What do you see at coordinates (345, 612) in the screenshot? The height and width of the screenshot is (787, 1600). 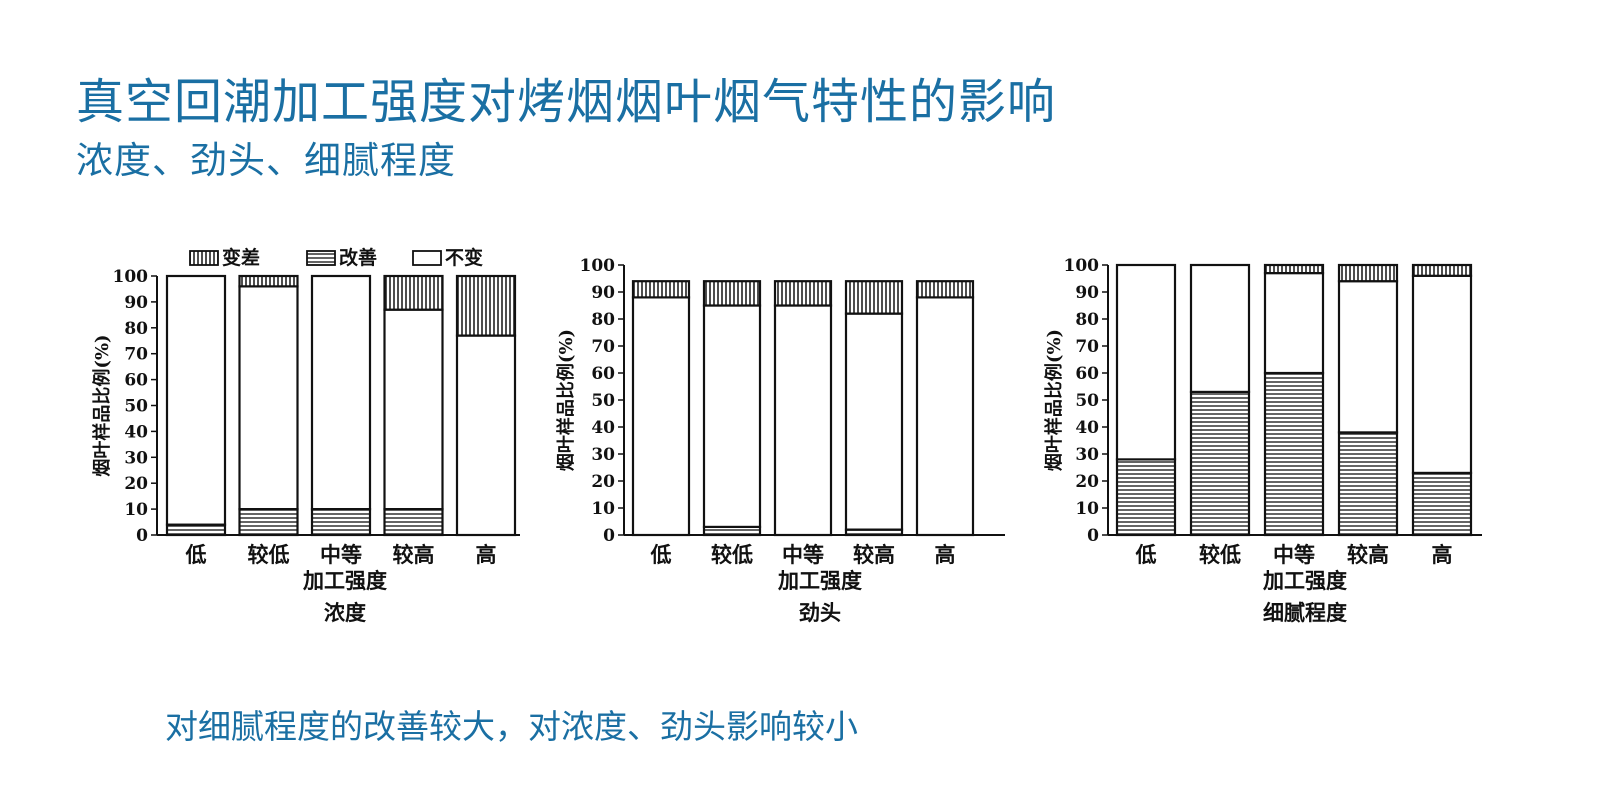 I see `chart-title: 浓度` at bounding box center [345, 612].